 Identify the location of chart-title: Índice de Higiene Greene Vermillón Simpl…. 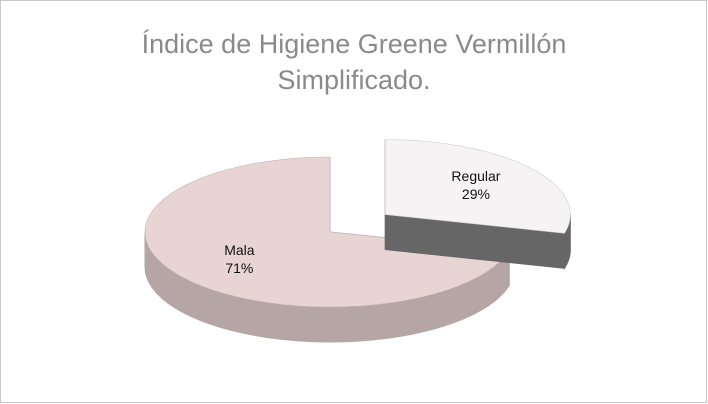
(354, 62).